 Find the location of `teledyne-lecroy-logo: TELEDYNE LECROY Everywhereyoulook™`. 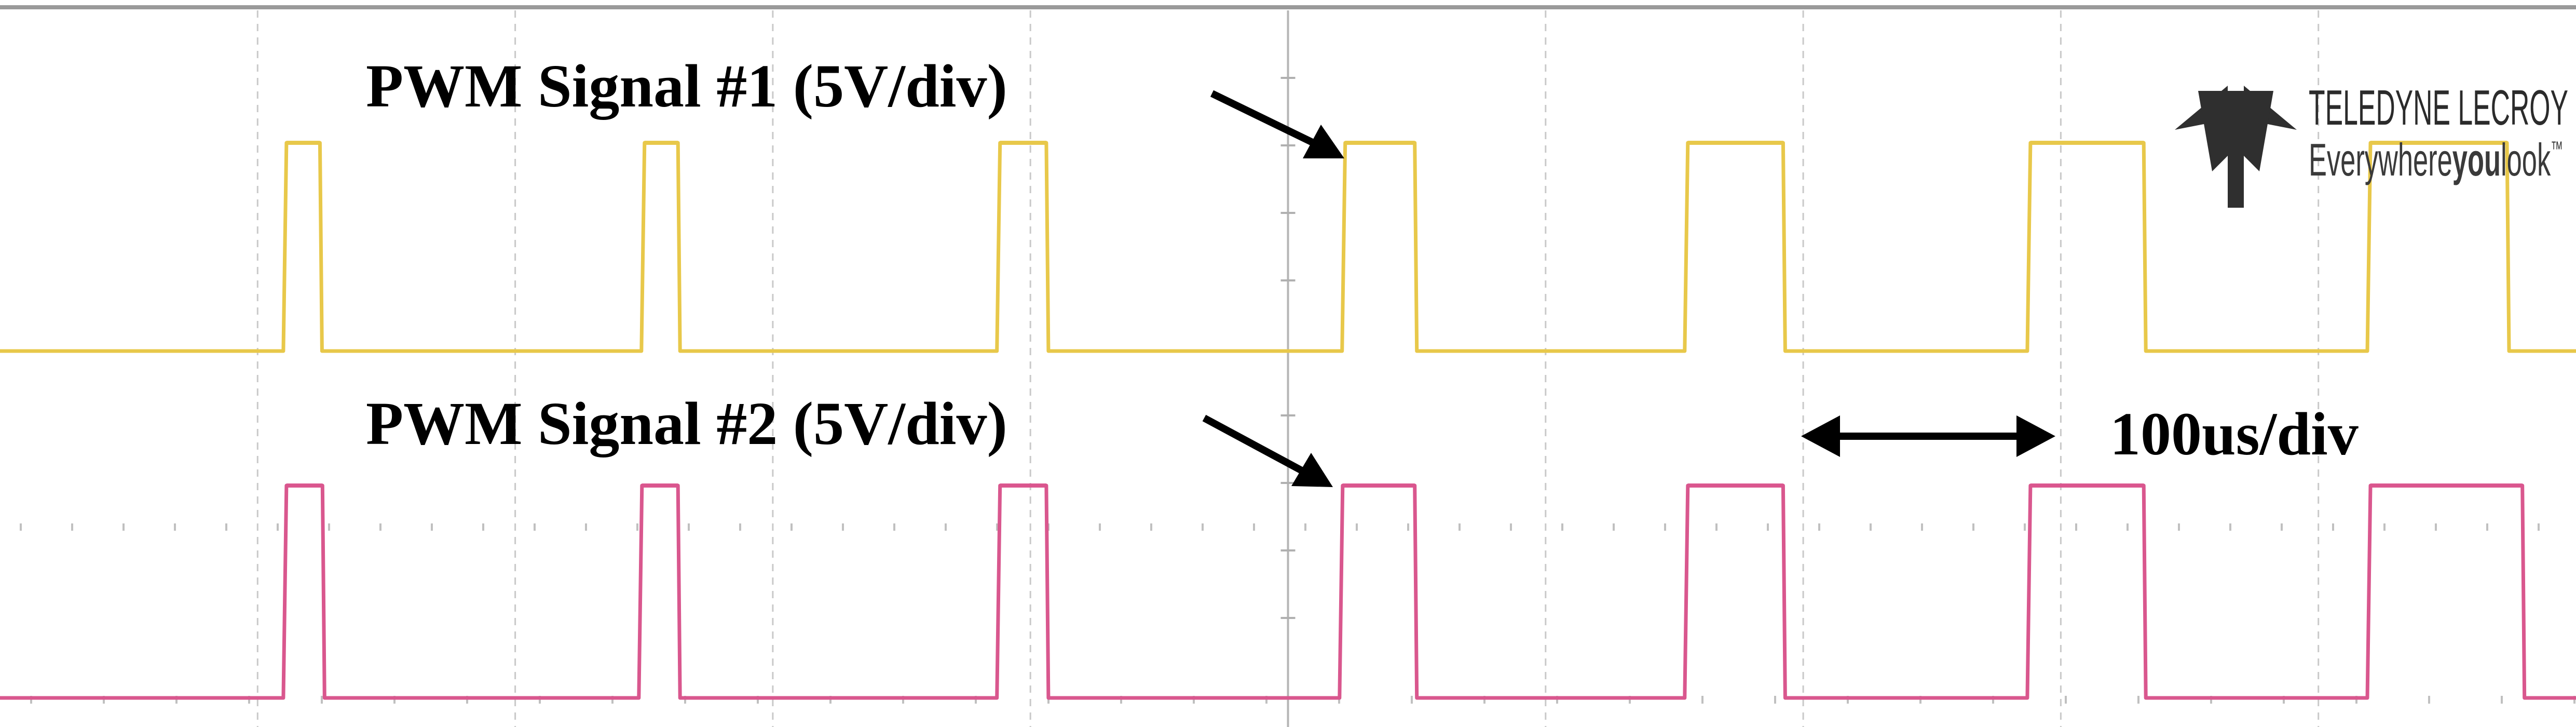

teledyne-lecroy-logo: TELEDYNE LECROY Everywhereyoulook™ is located at coordinates (2371, 144).